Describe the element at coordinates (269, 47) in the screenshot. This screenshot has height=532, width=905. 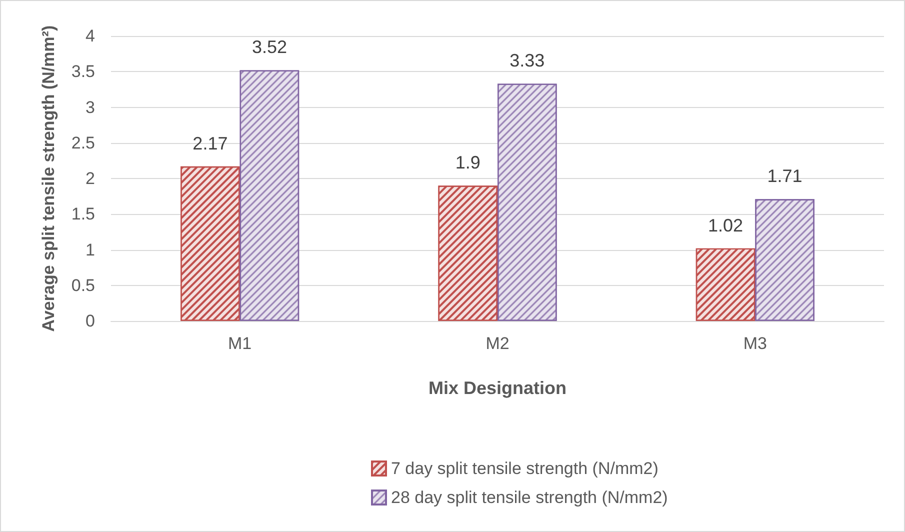
I see `data-label: 3.52` at that location.